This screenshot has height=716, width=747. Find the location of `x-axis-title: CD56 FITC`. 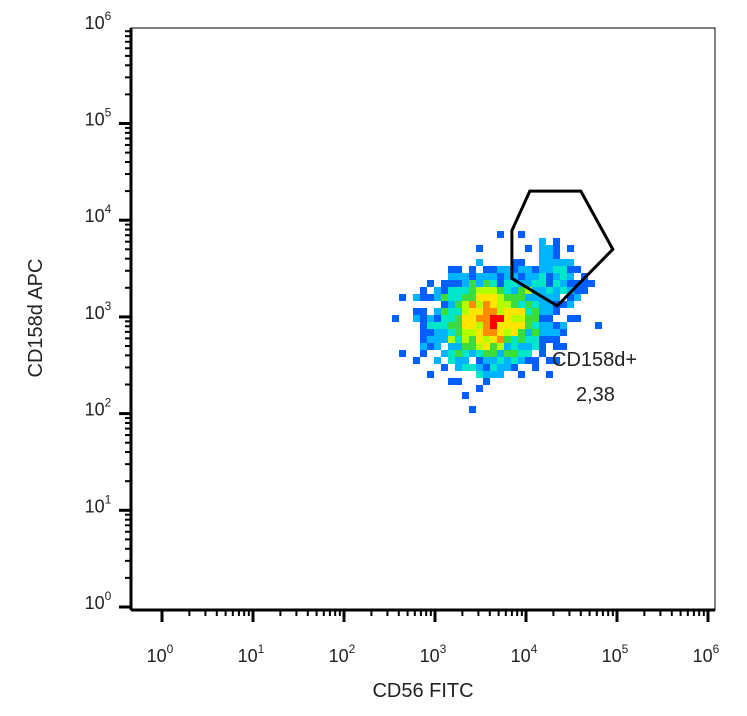

x-axis-title: CD56 FITC is located at coordinates (422, 691).